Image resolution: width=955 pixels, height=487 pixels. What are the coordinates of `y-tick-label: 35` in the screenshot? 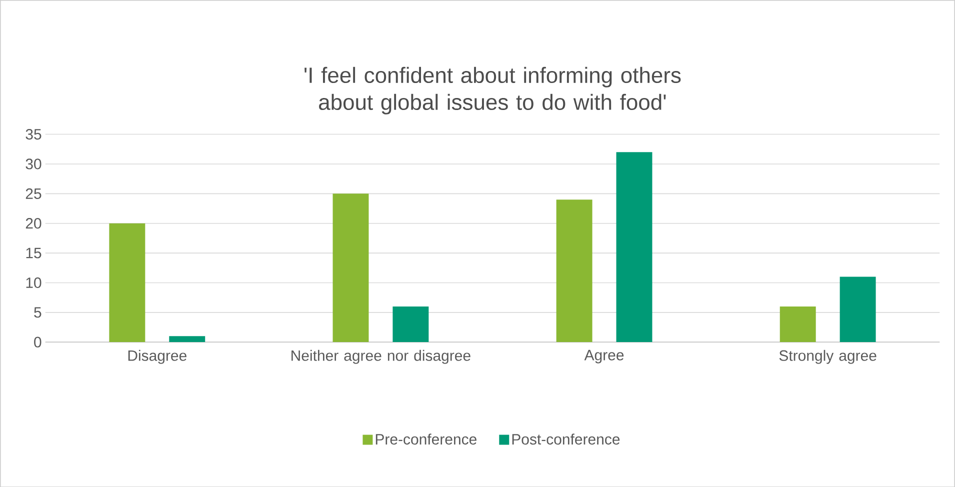 It's located at (34, 134).